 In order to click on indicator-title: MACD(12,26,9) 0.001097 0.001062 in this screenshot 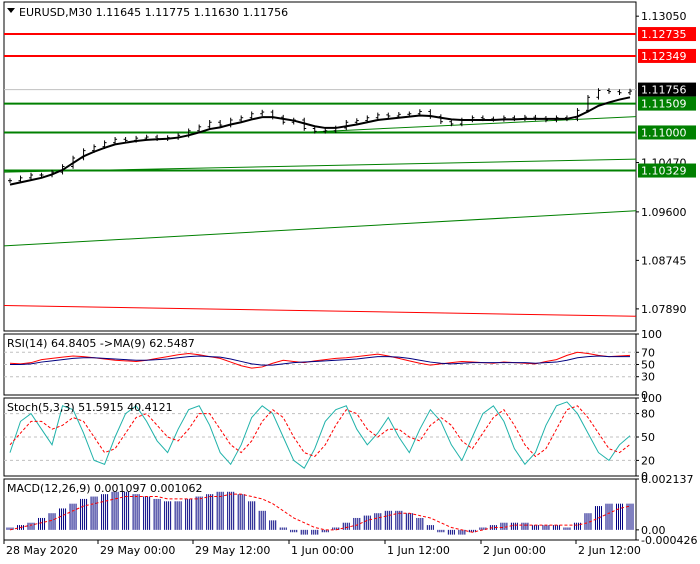, I will do `click(105, 488)`.